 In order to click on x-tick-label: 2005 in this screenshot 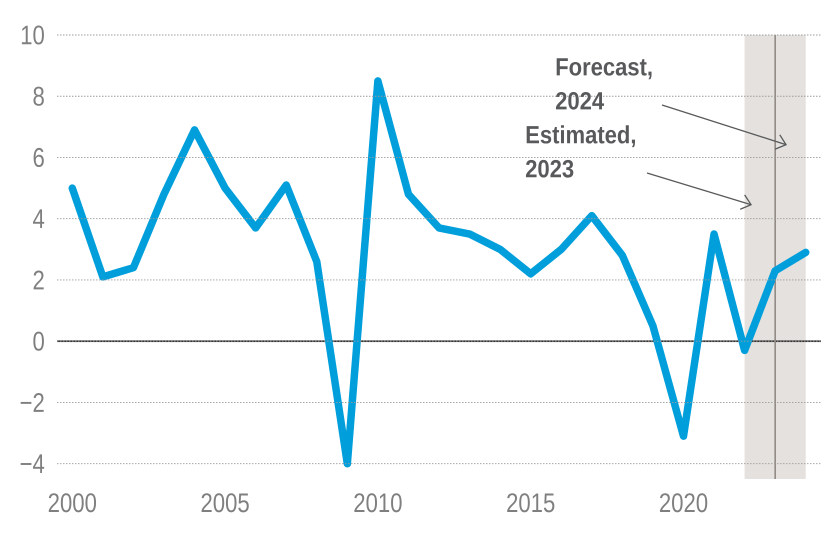, I will do `click(225, 502)`.